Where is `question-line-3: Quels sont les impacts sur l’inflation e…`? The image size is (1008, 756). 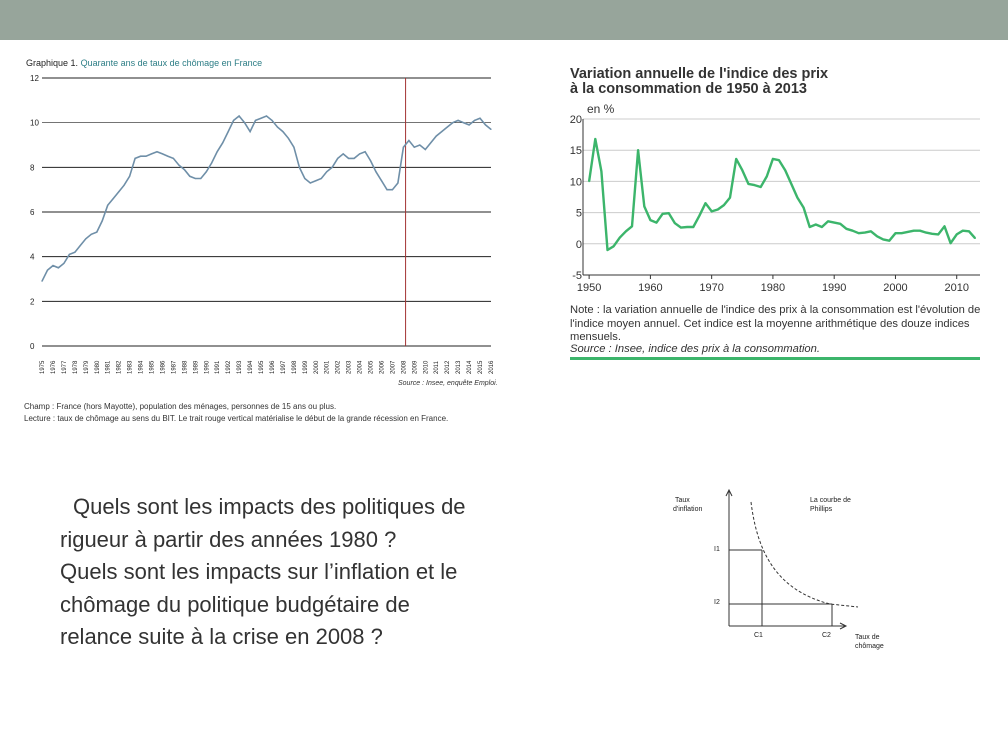 question-line-3: Quels sont les impacts sur l’inflation e… is located at coordinates (259, 571).